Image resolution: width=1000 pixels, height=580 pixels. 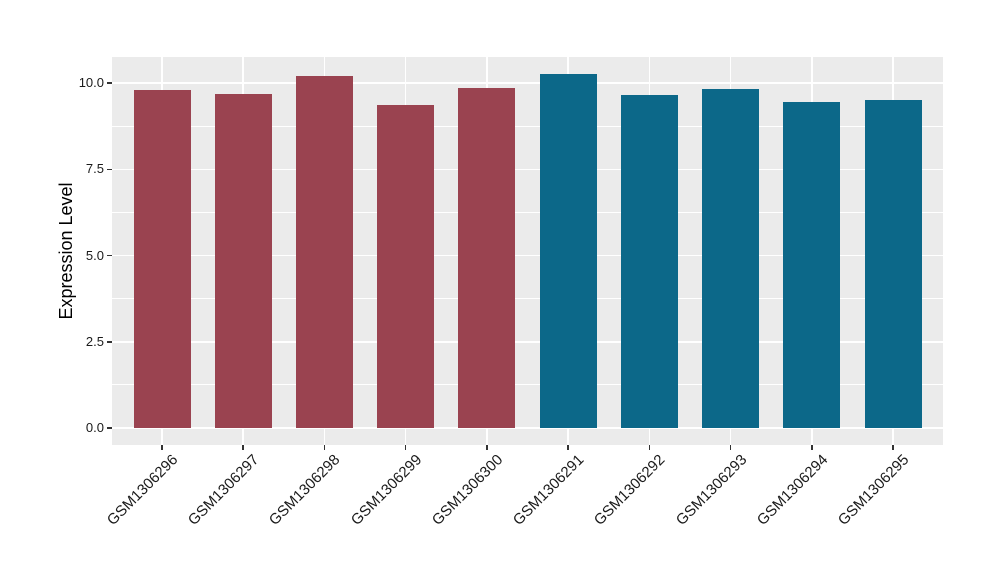 What do you see at coordinates (94, 427) in the screenshot?
I see `y-tick-label: 0.0` at bounding box center [94, 427].